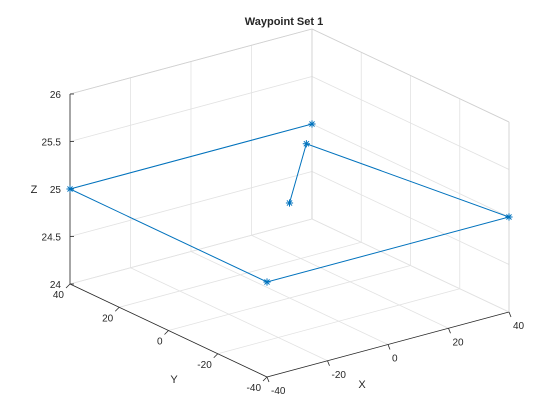 This screenshot has height=420, width=560. I want to click on x-tick-label: 0, so click(395, 359).